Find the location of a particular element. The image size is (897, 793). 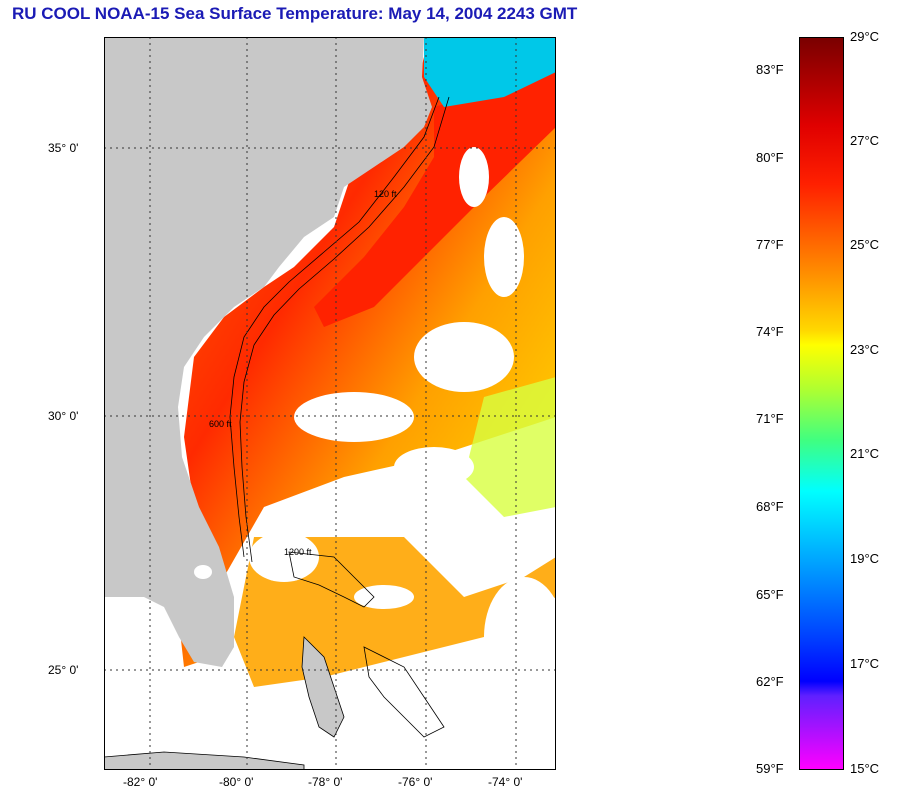

f-label-71: 71°F is located at coordinates (770, 418).